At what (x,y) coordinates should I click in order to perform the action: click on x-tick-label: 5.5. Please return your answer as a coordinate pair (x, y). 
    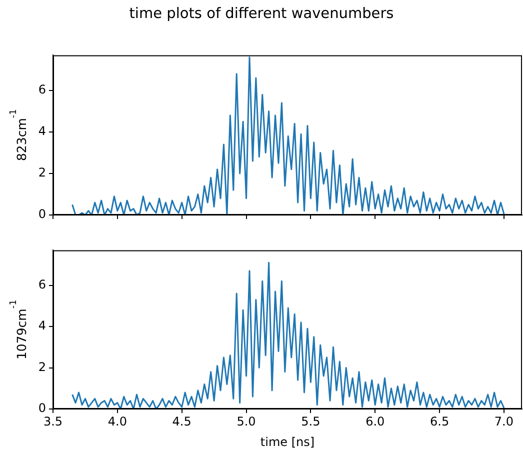
    Looking at the image, I should click on (310, 421).